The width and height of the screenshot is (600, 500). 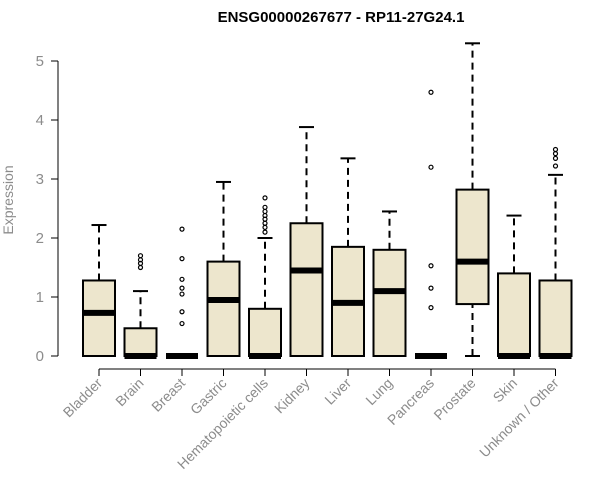 I want to click on box-pancreas, so click(x=431, y=224).